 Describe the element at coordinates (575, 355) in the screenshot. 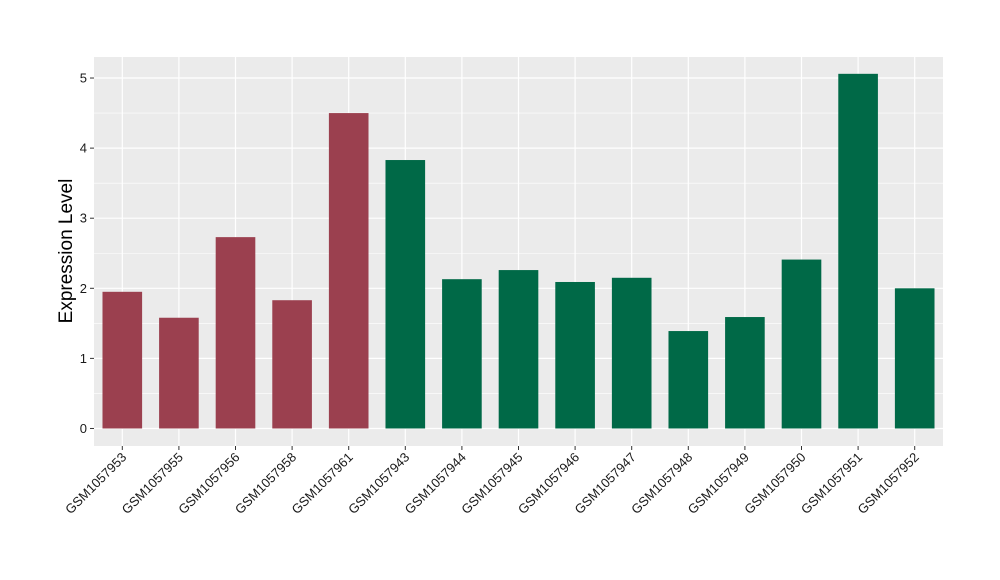

I see `bar-GSM1057946` at that location.